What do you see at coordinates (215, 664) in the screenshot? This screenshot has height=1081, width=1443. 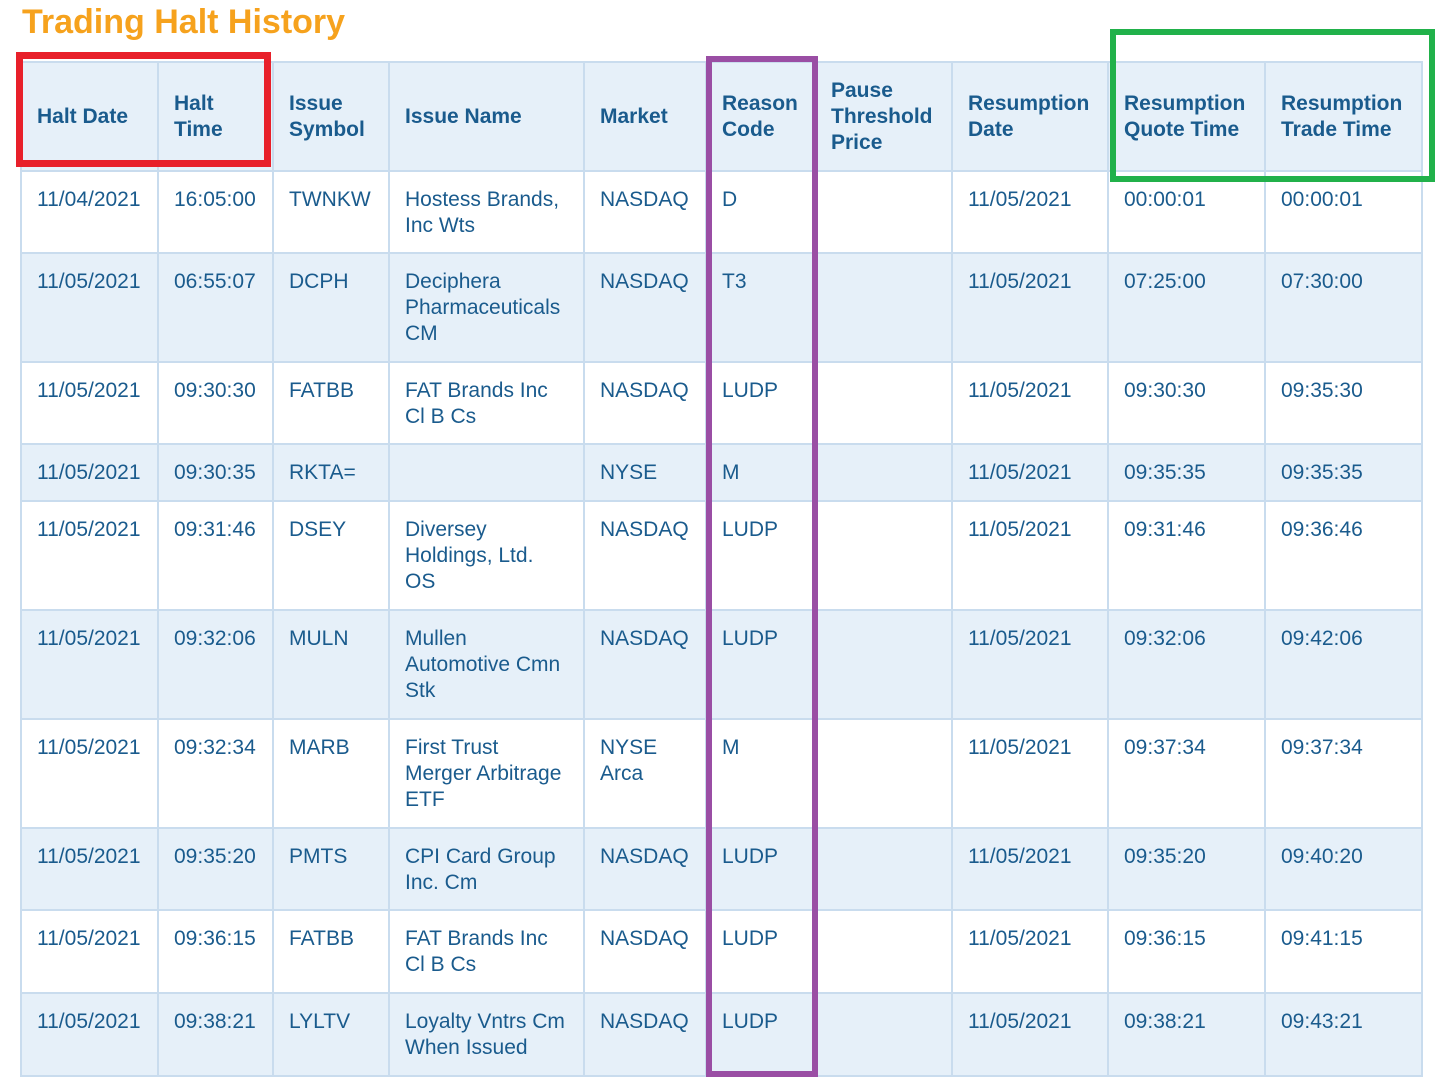 I see `cell-halt-time: 09:32:06` at bounding box center [215, 664].